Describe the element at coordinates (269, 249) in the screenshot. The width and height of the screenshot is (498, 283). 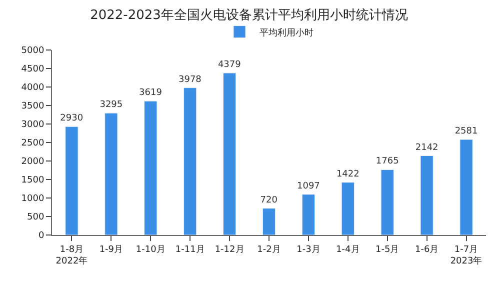
I see `x-tick-label: 1-2月` at that location.